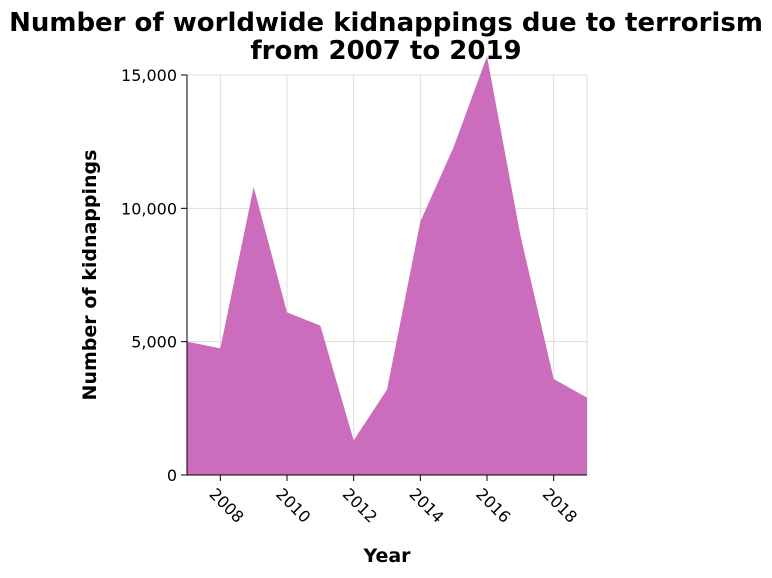  Describe the element at coordinates (149, 208) in the screenshot. I see `y-tick-label: 10,000` at that location.